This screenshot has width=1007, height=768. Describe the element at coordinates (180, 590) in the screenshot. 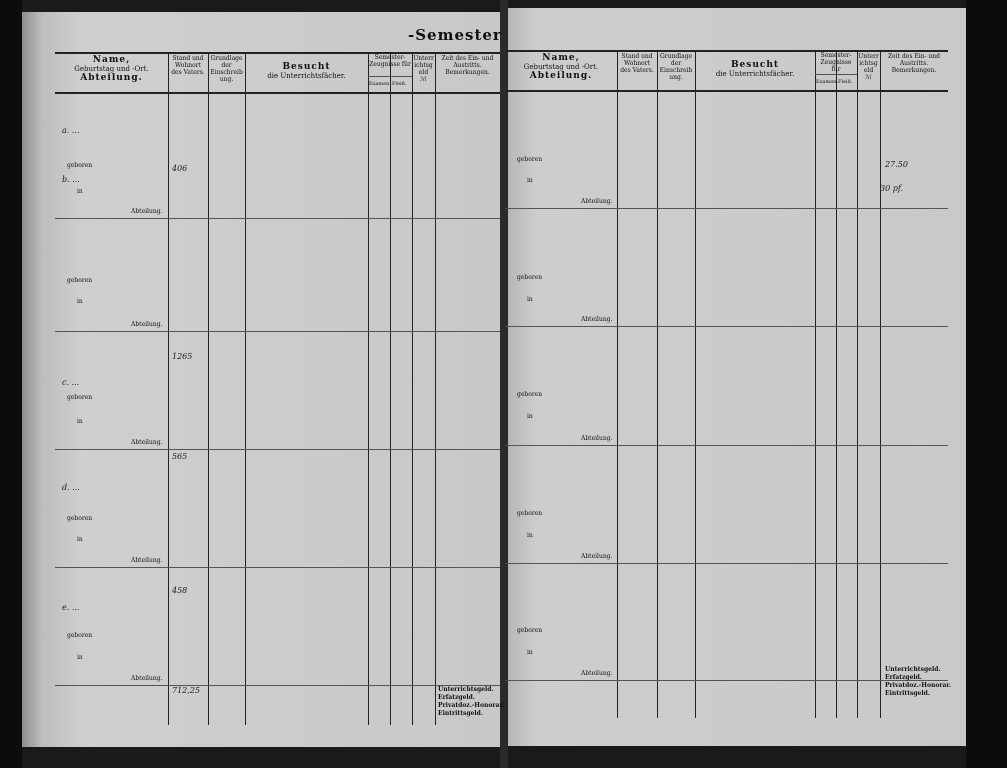

I see `handwritten-total: 458` at that location.